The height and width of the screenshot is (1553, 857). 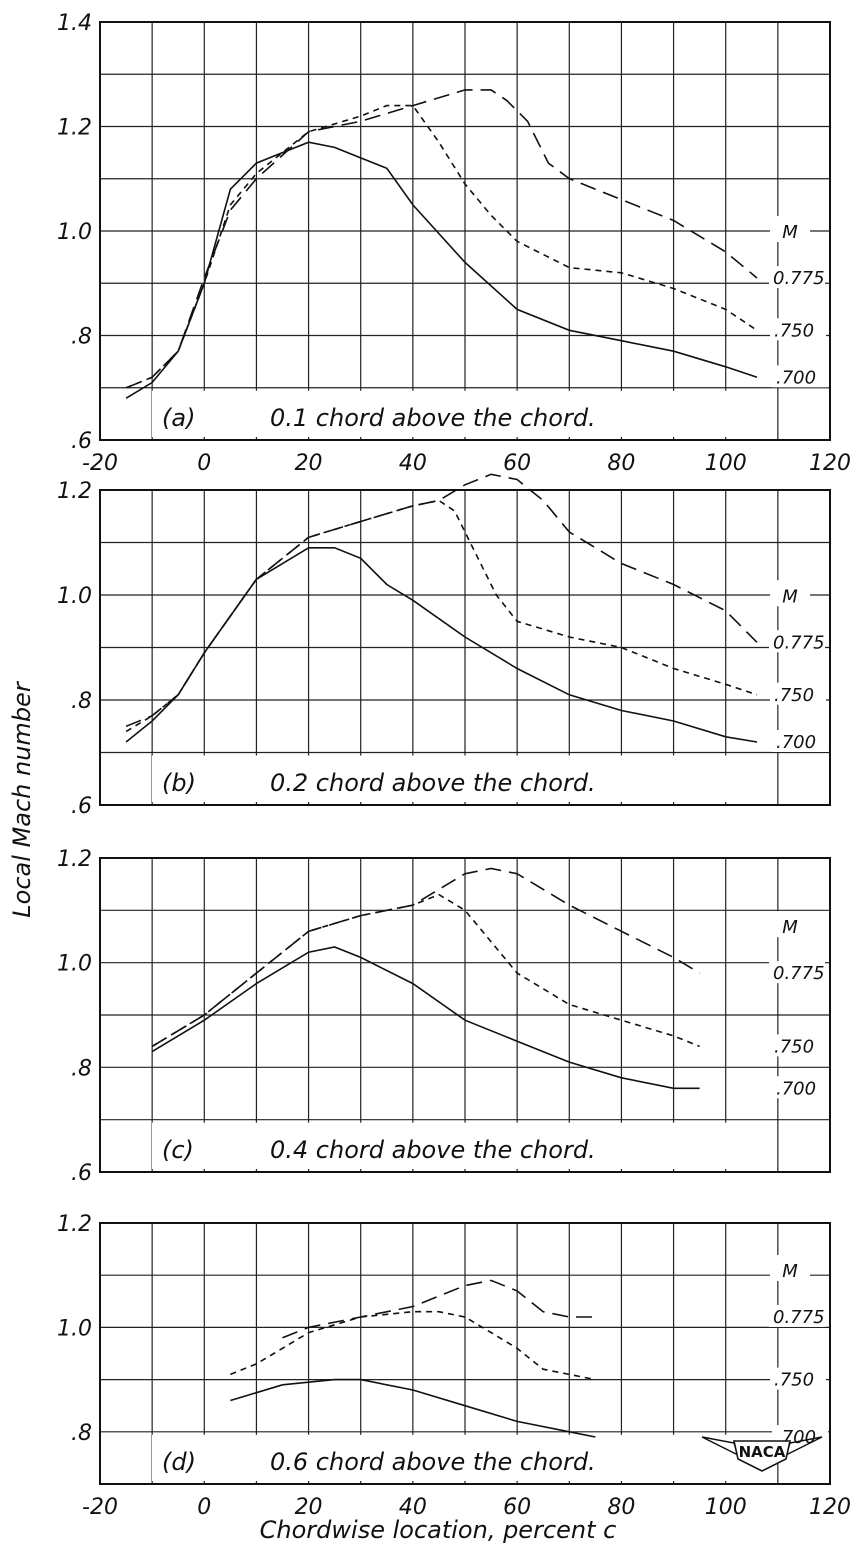 What do you see at coordinates (433, 783) in the screenshot?
I see `panel-title: 0.2 chord above the chord.` at bounding box center [433, 783].